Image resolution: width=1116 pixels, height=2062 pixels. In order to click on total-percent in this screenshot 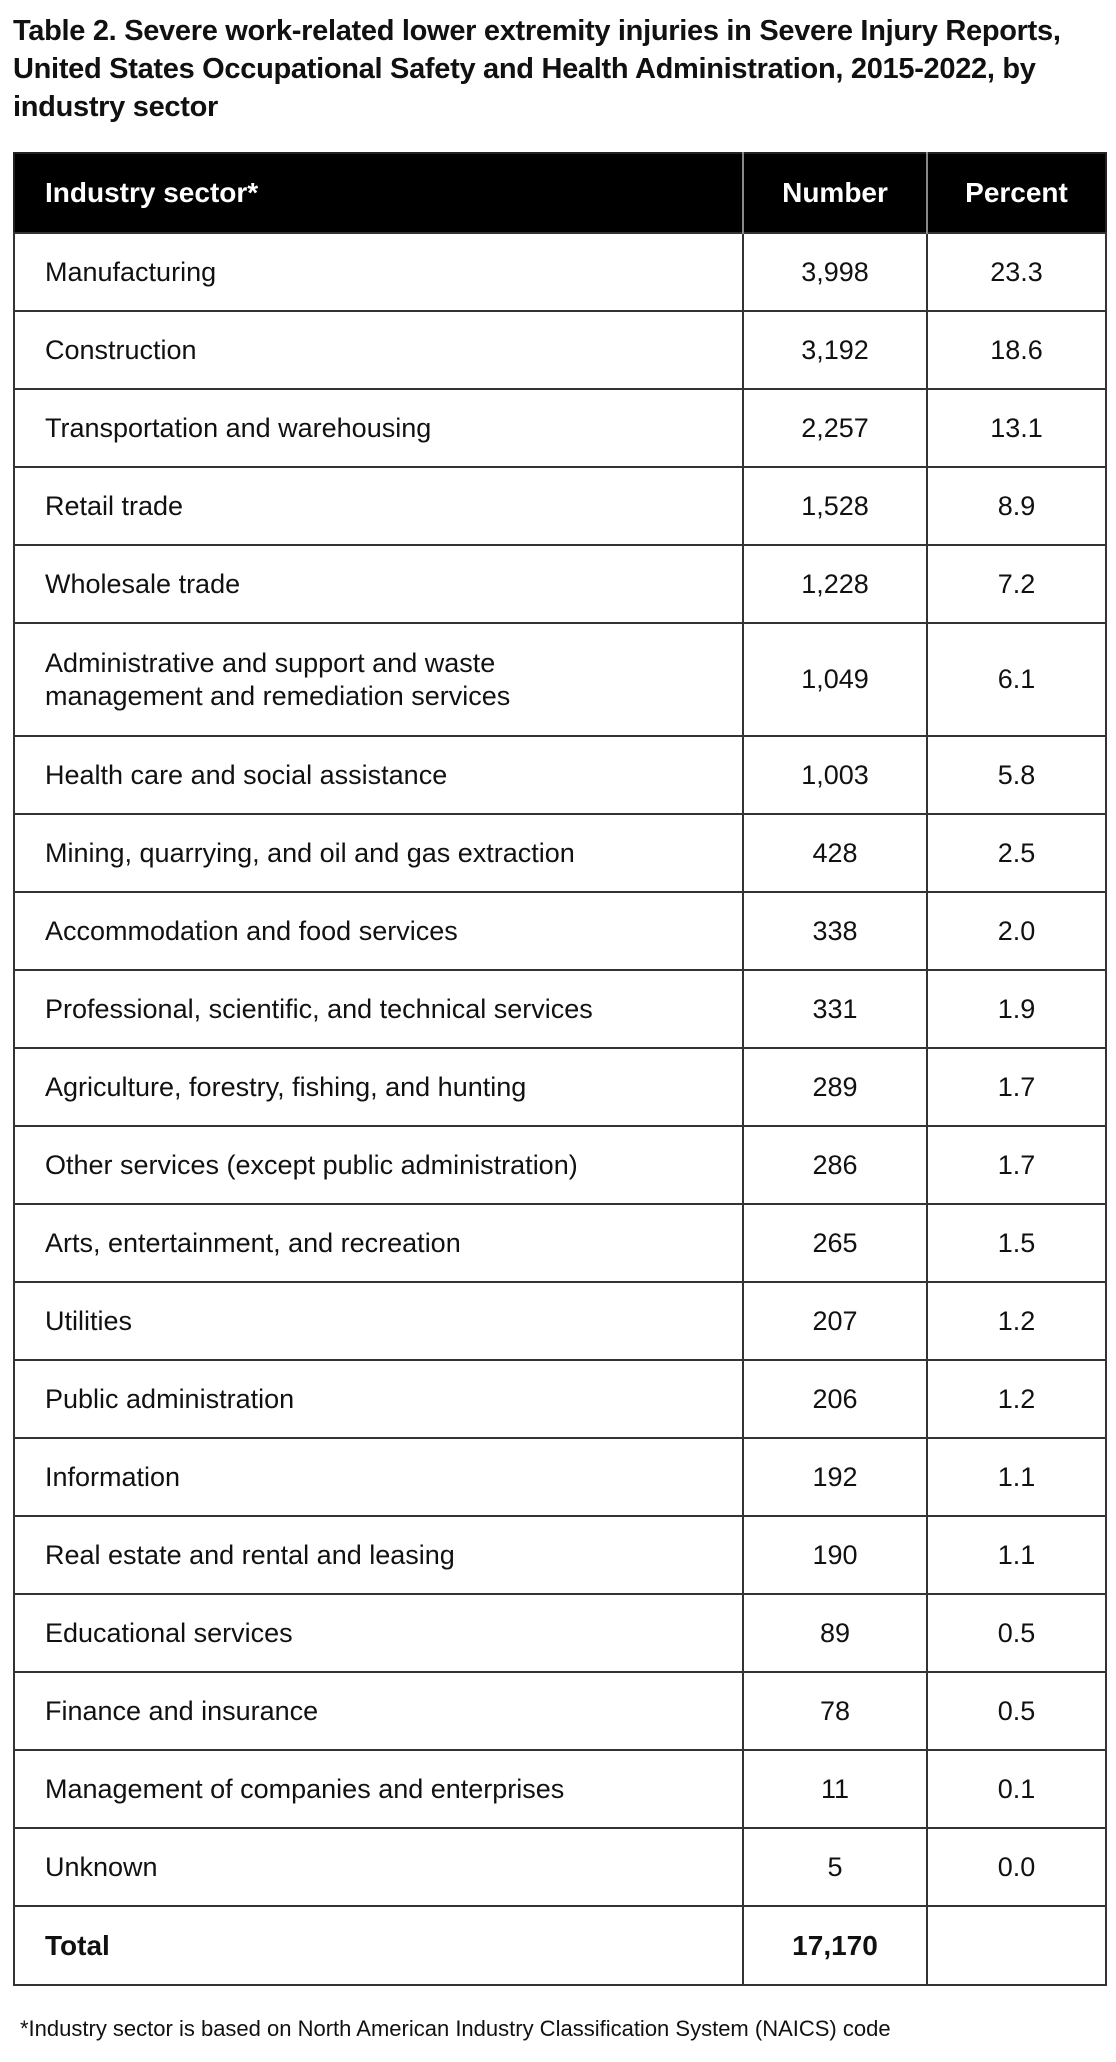, I will do `click(1016, 1945)`.